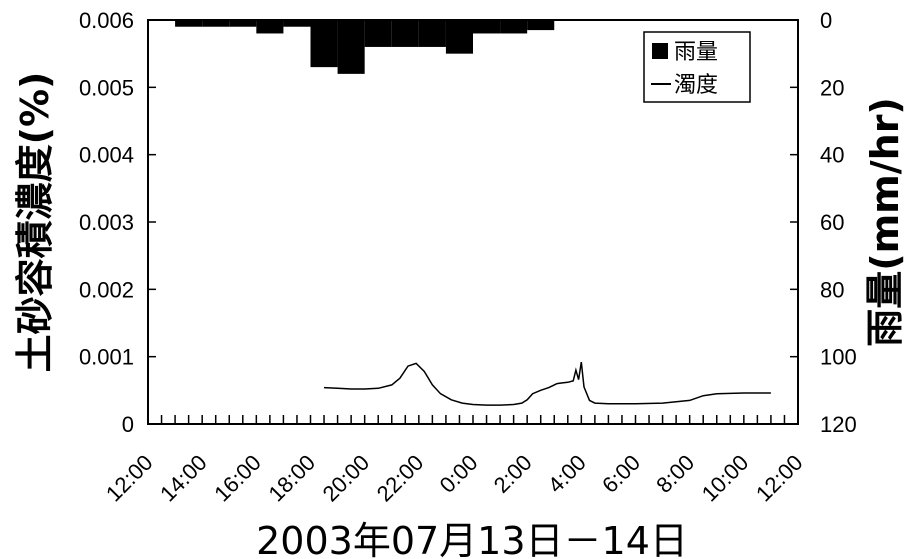  I want to click on turbidity-series, so click(547, 383).